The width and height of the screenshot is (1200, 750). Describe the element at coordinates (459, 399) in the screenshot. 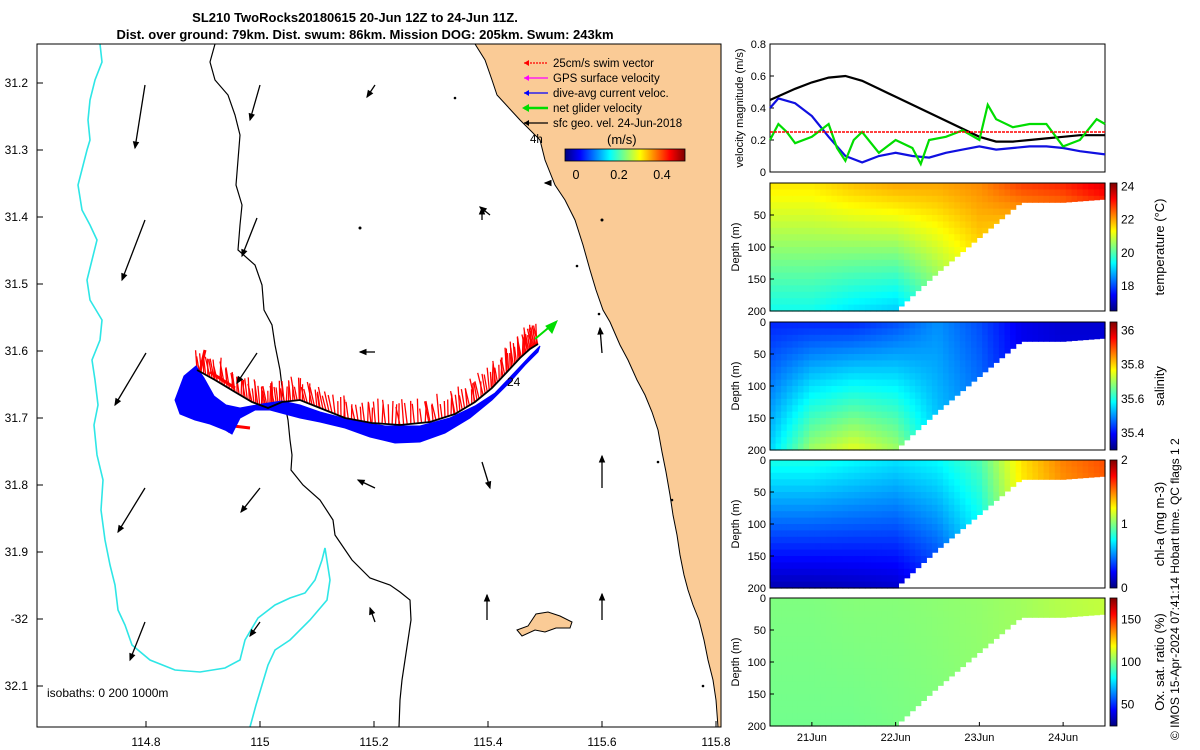

I see `swim-vector` at that location.